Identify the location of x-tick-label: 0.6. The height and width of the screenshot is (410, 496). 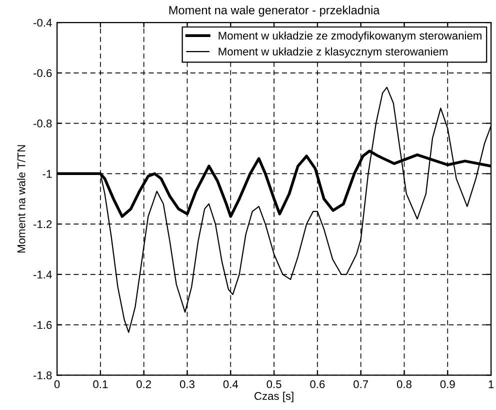
(317, 384).